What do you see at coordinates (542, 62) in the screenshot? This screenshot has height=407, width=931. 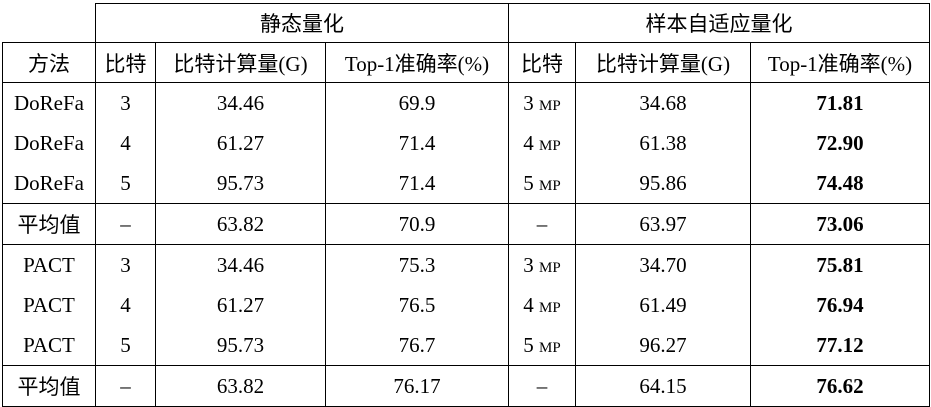 I see `col-bits-adaptive: 比特` at bounding box center [542, 62].